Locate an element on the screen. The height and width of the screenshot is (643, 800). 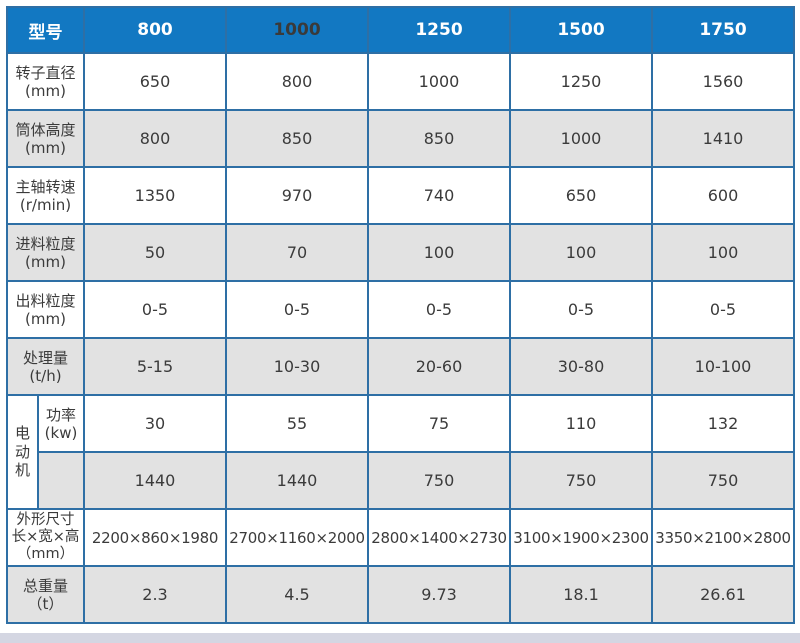
table-row-cylinder-height: 筒体高度 (mm) 800 850 850 1000 1410 is located at coordinates (400, 138).